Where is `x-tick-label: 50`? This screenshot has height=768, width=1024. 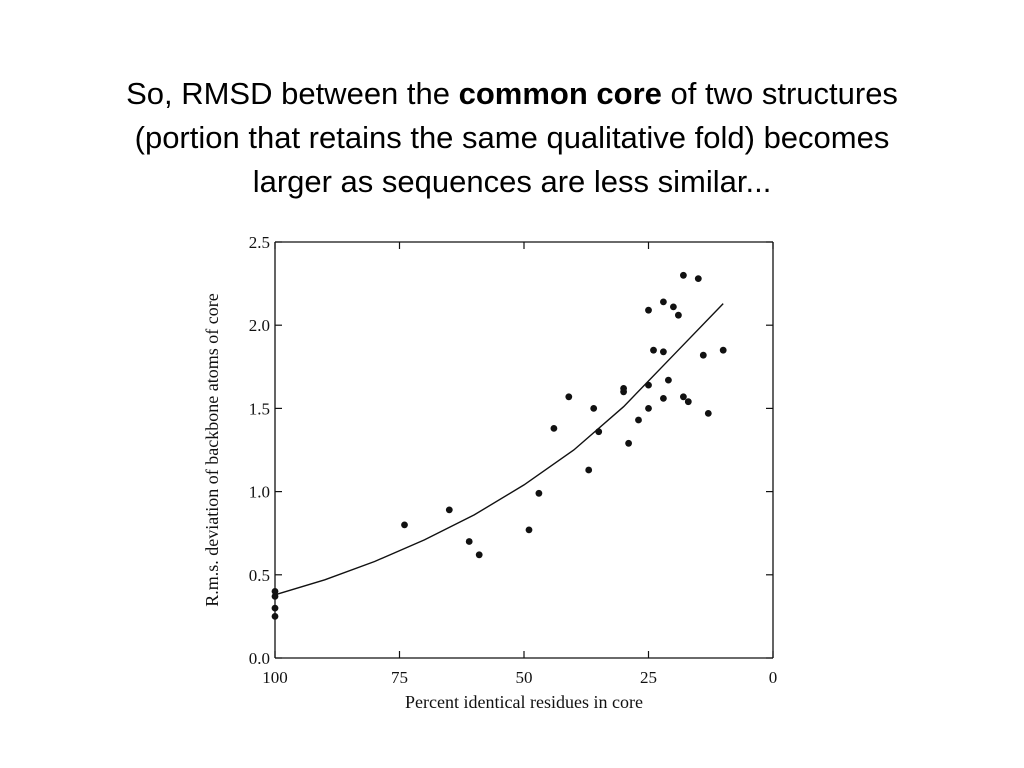
x-tick-label: 50 is located at coordinates (524, 677).